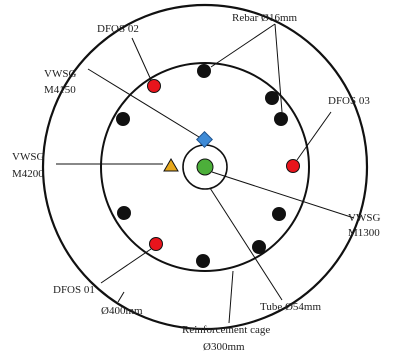 The width and height of the screenshot is (394, 356). What do you see at coordinates (74, 290) in the screenshot?
I see `label-dfos01: DFOS 01` at bounding box center [74, 290].